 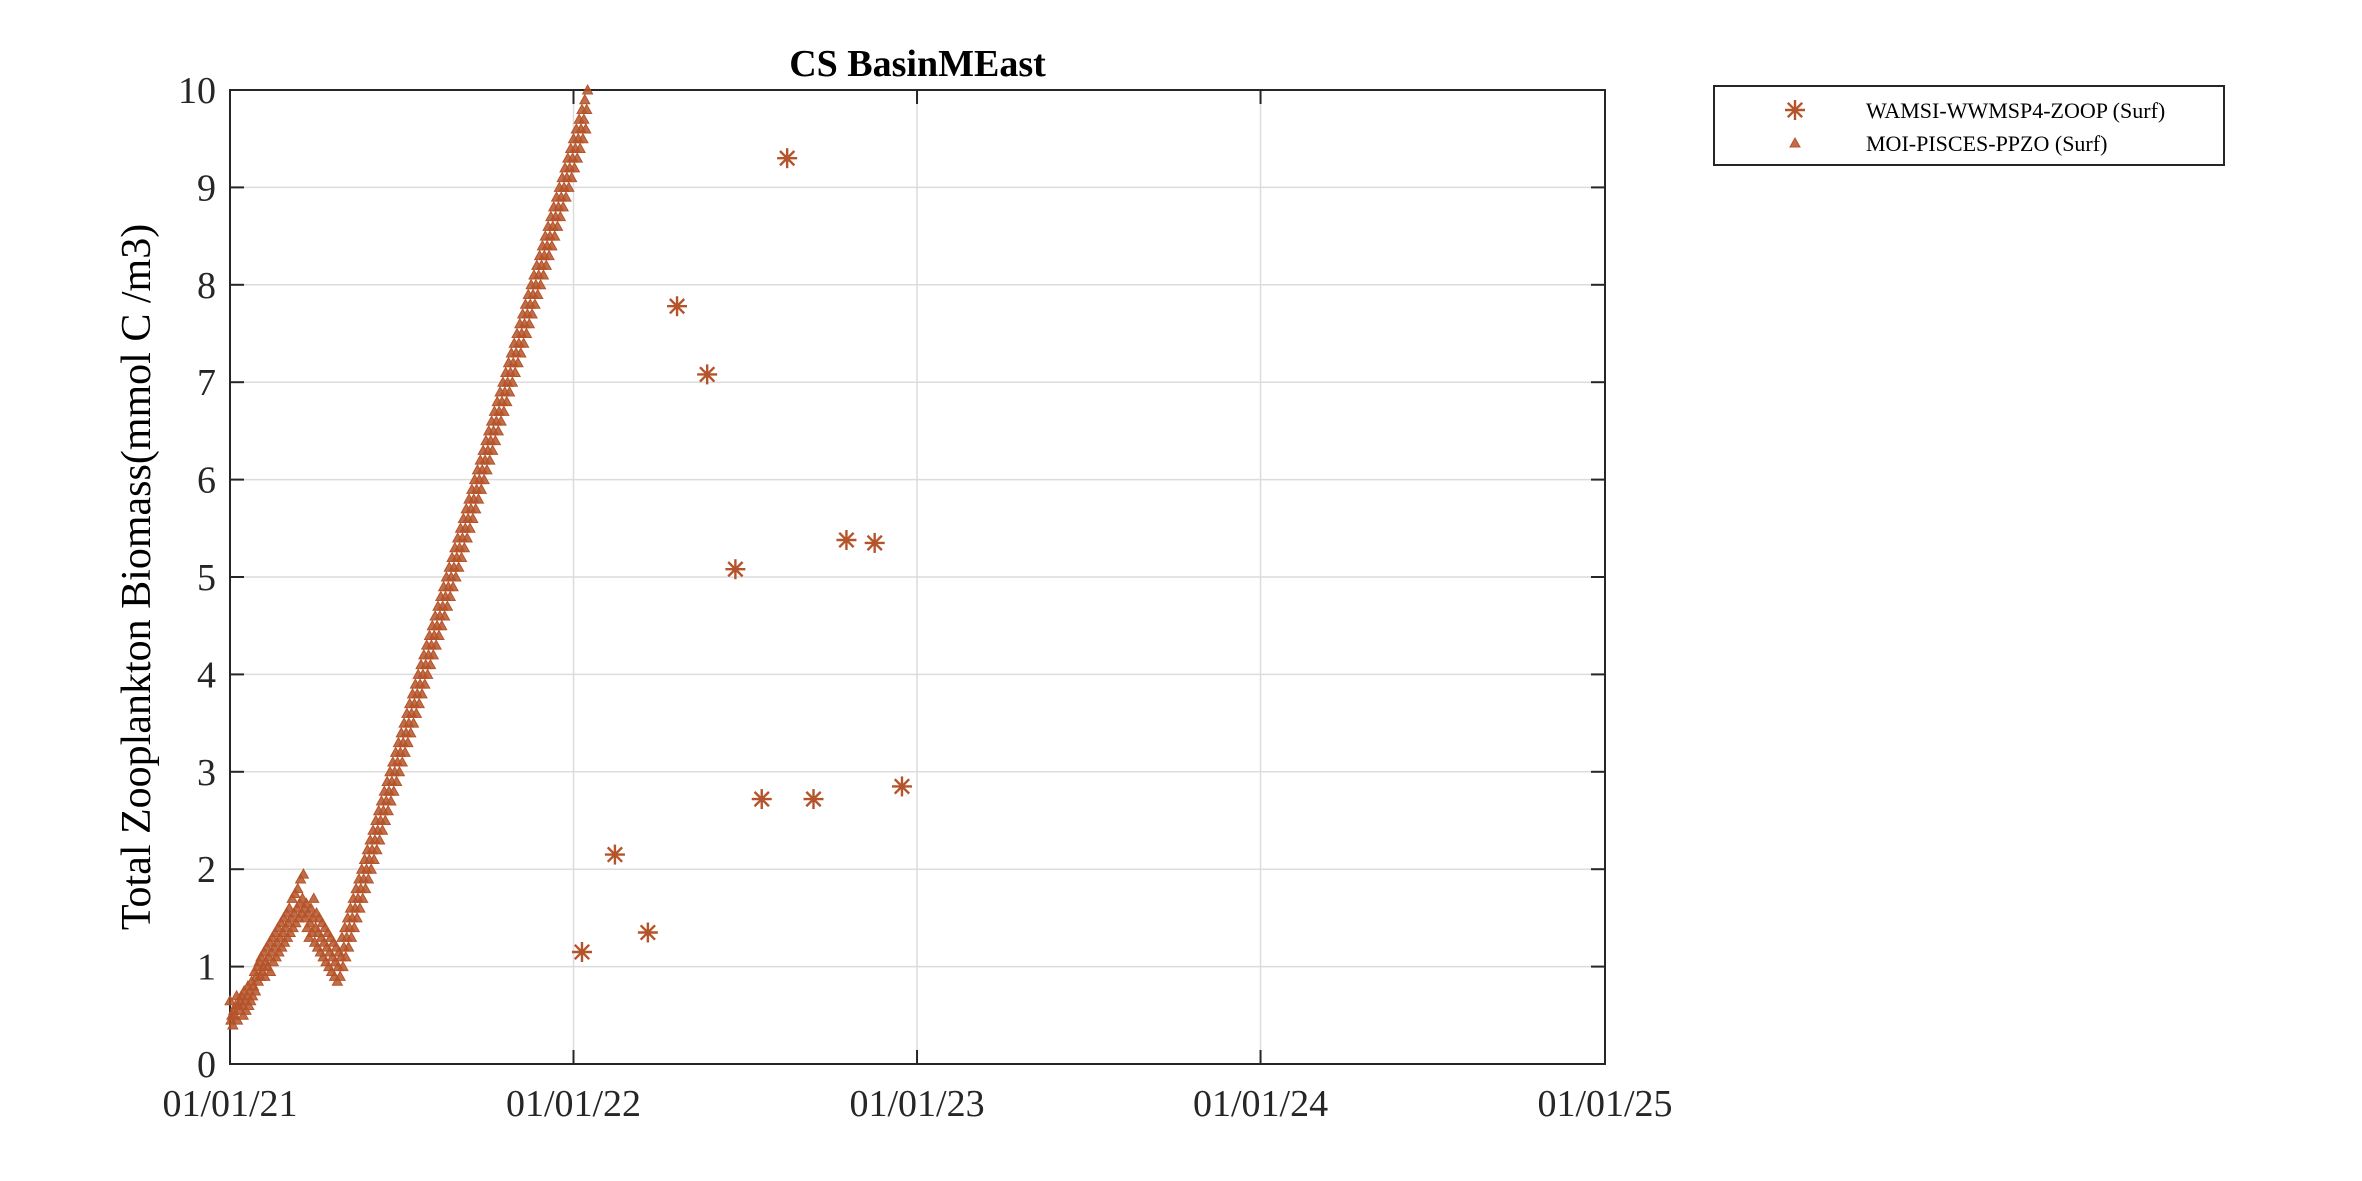 What do you see at coordinates (206, 773) in the screenshot?
I see `y-tick-label: 3` at bounding box center [206, 773].